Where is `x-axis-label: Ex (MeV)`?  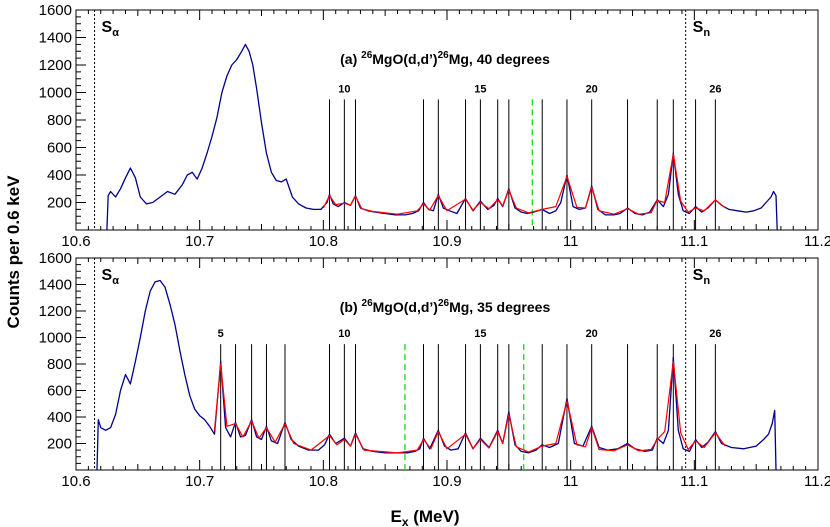 x-axis-label: Ex (MeV) is located at coordinates (424, 517).